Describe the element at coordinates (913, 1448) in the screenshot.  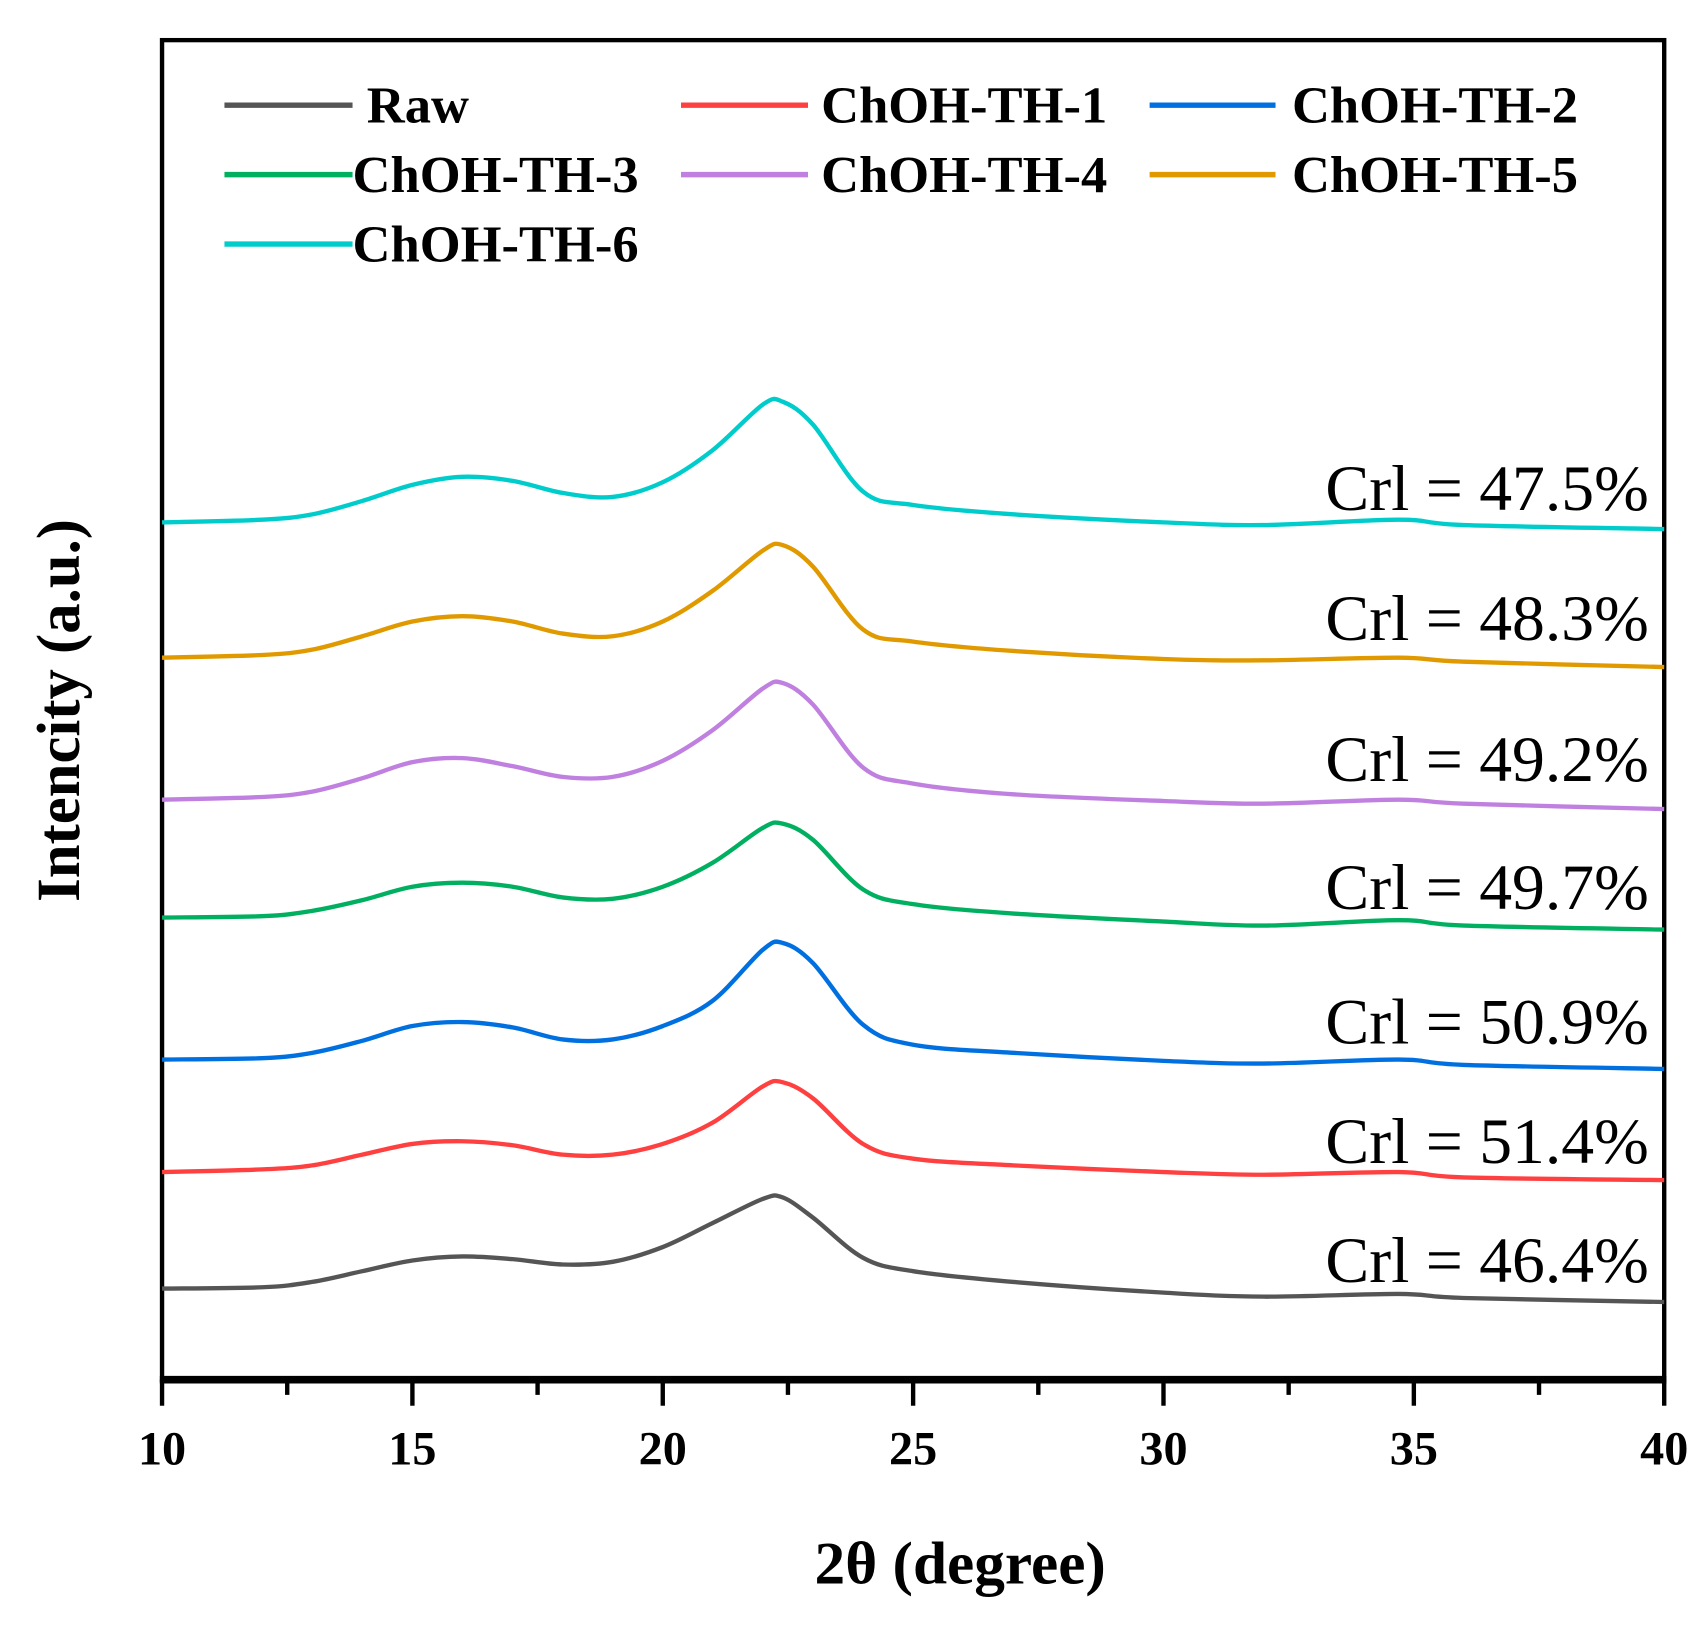
I see `x-tick-label: 25` at that location.